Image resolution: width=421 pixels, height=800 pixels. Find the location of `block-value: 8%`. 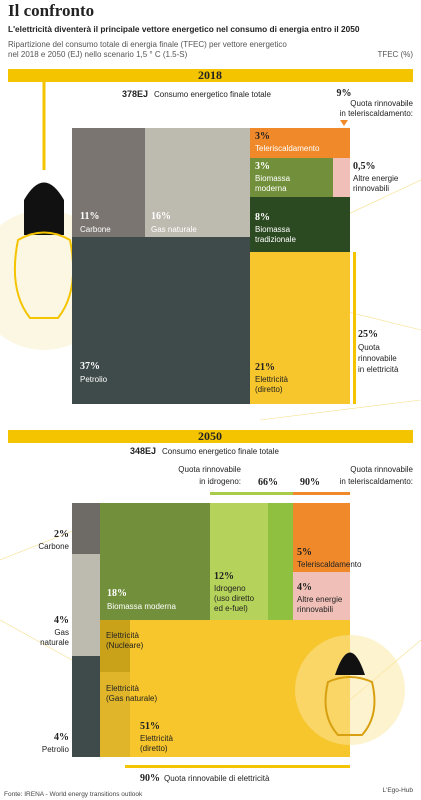

block-value: 8% is located at coordinates (262, 217).